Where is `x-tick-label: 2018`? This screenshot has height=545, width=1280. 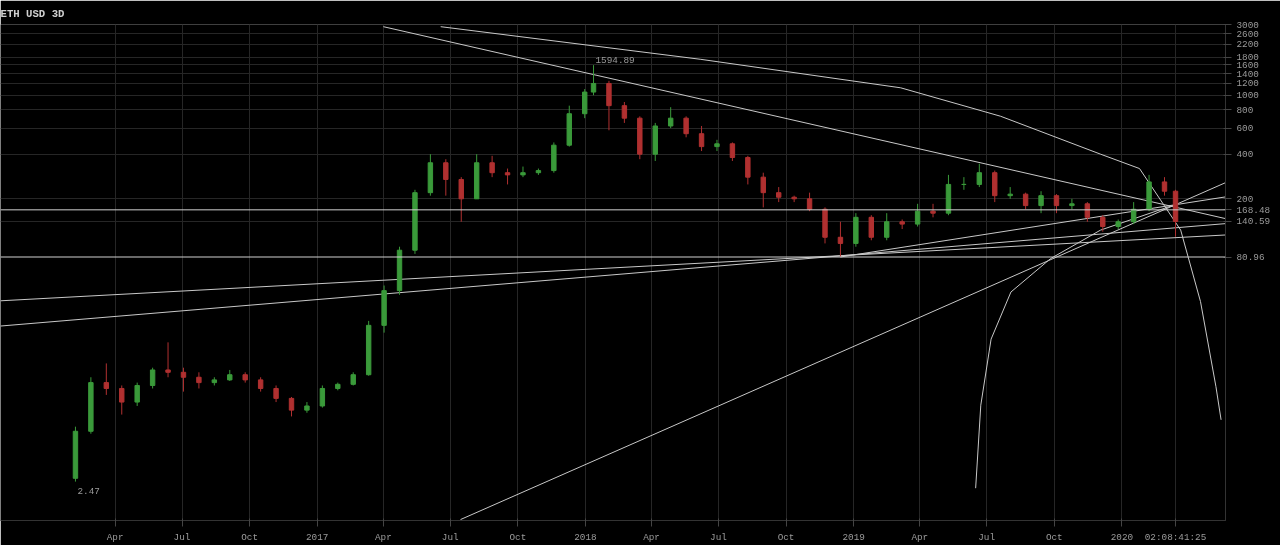
x-tick-label: 2018 is located at coordinates (585, 537).